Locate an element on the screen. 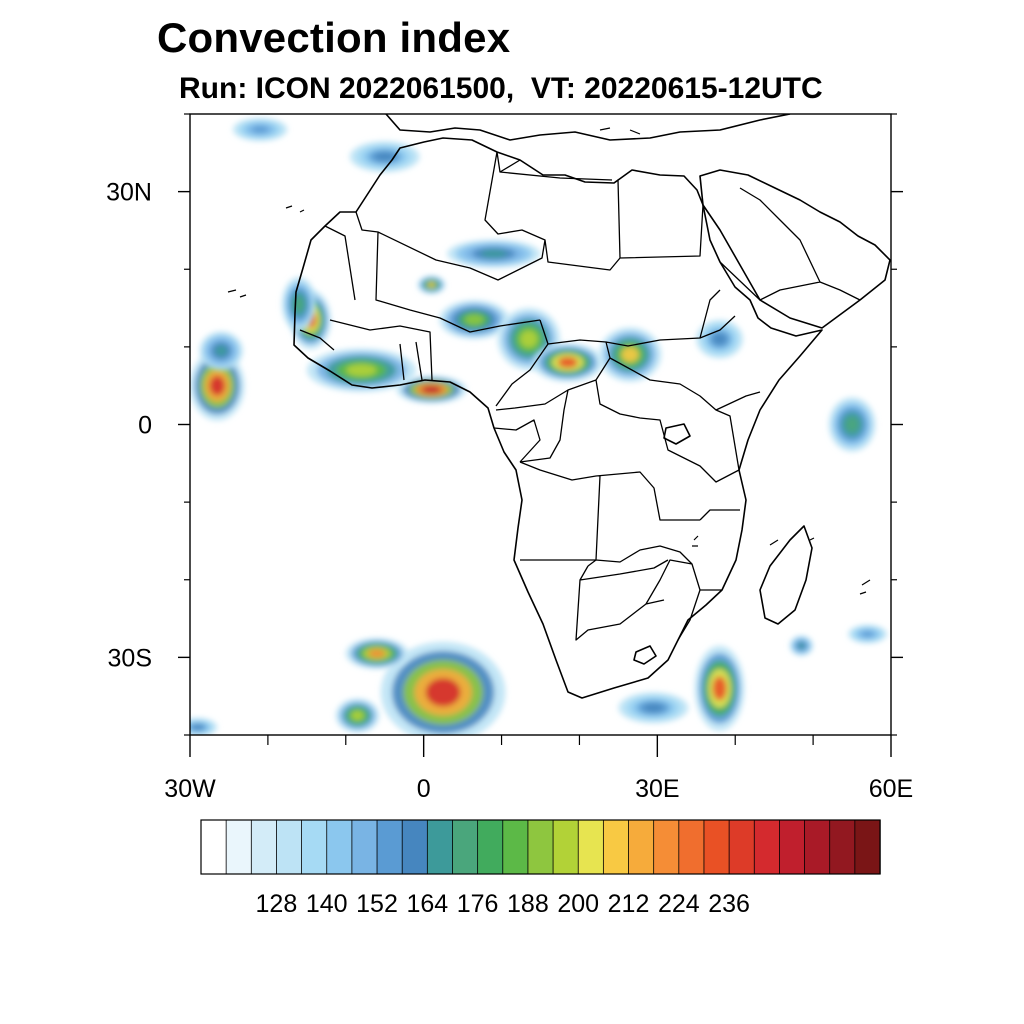 This screenshot has height=1024, width=1024. lat-tick-label: 30S is located at coordinates (130, 658).